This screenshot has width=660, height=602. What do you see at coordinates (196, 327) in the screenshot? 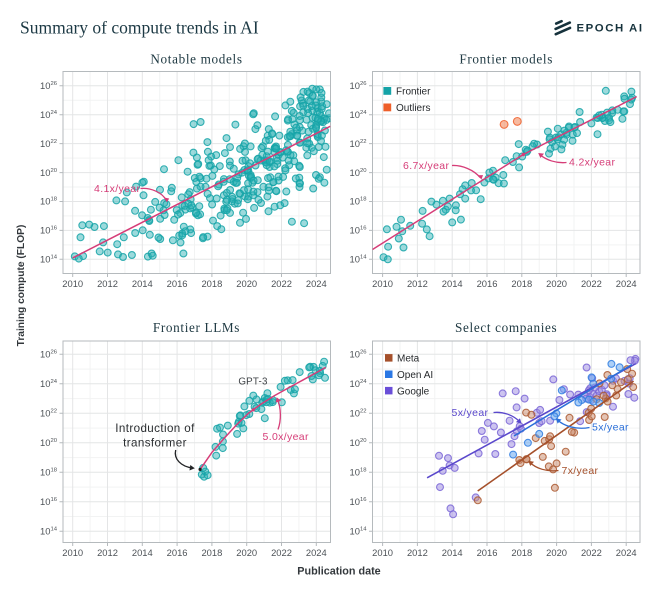
I see `svg-text: Frontier LLMs` at bounding box center [196, 327].